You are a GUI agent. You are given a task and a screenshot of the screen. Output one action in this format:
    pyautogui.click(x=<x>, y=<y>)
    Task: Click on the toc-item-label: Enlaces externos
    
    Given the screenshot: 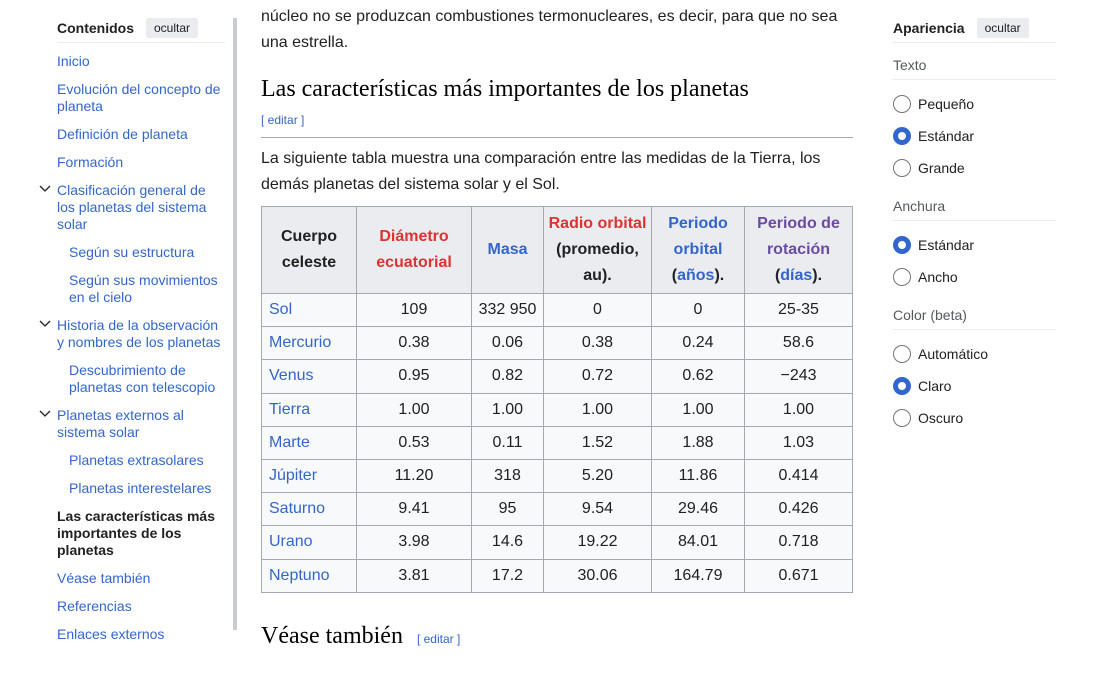 What is the action you would take?
    pyautogui.click(x=111, y=634)
    